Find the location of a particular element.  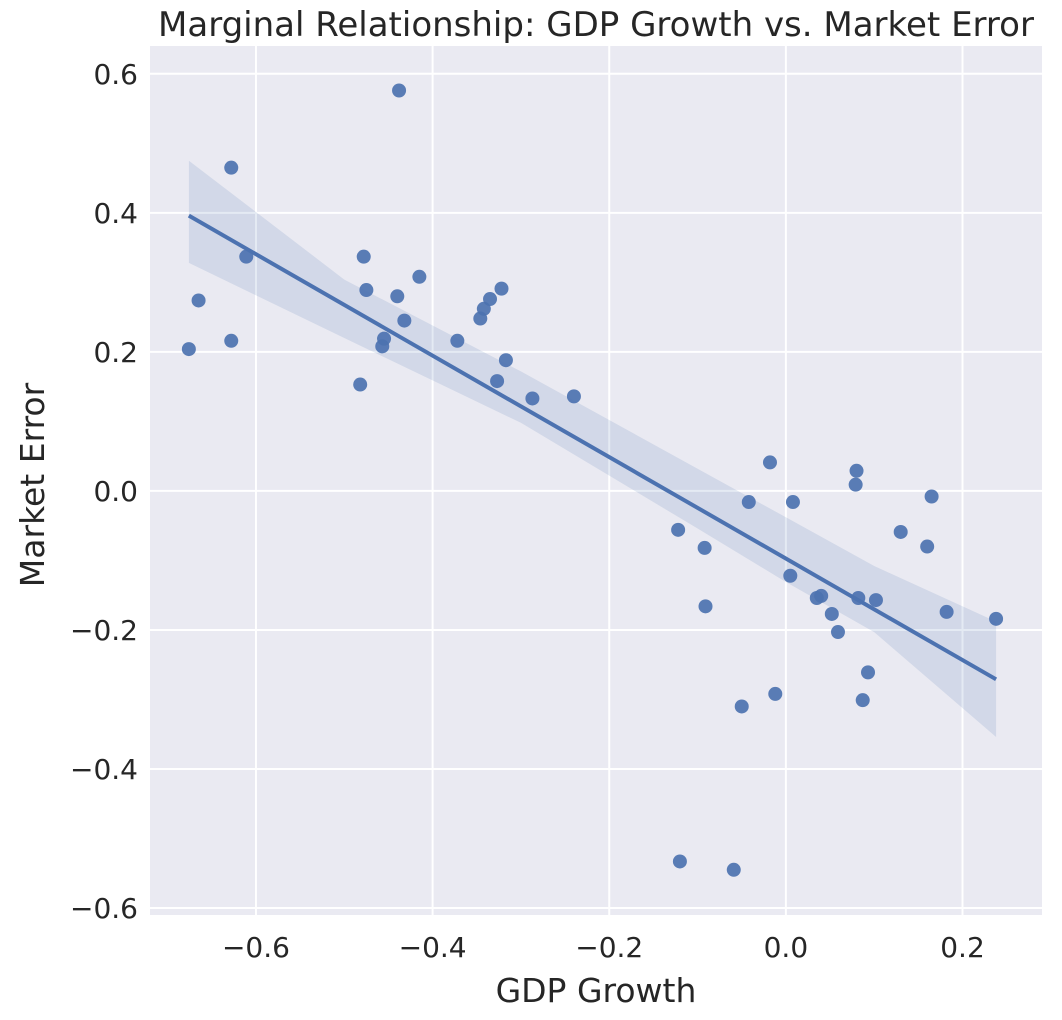

y-tick-label: −0.4 is located at coordinates (104, 769).